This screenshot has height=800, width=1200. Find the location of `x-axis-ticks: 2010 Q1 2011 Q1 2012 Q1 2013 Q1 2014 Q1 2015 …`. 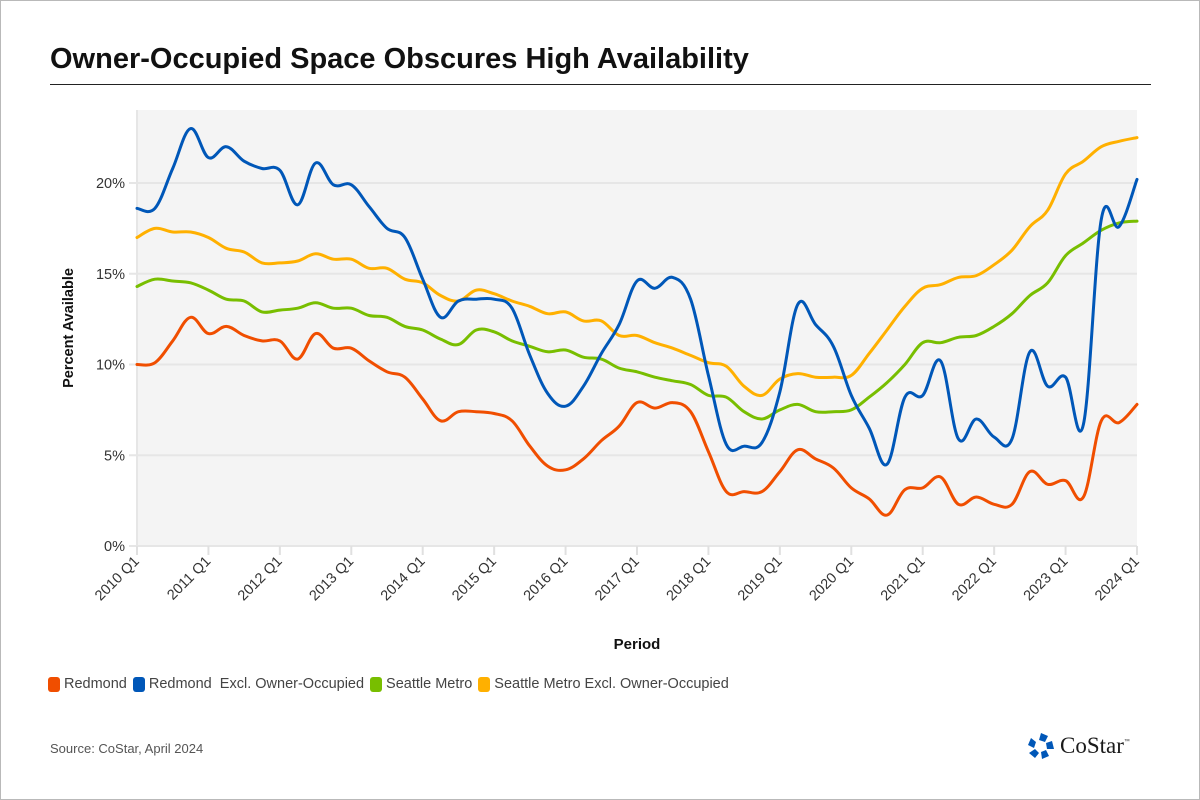

x-axis-ticks: 2010 Q1 2011 Q1 2012 Q1 2013 Q1 2014 Q1 2015 … is located at coordinates (617, 575).